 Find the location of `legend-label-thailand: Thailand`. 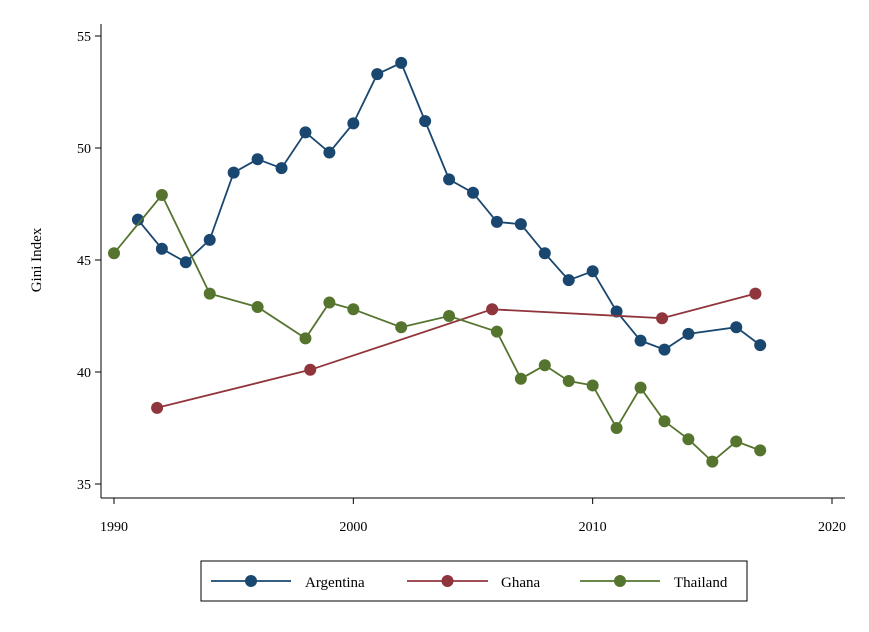

legend-label-thailand: Thailand is located at coordinates (701, 583).